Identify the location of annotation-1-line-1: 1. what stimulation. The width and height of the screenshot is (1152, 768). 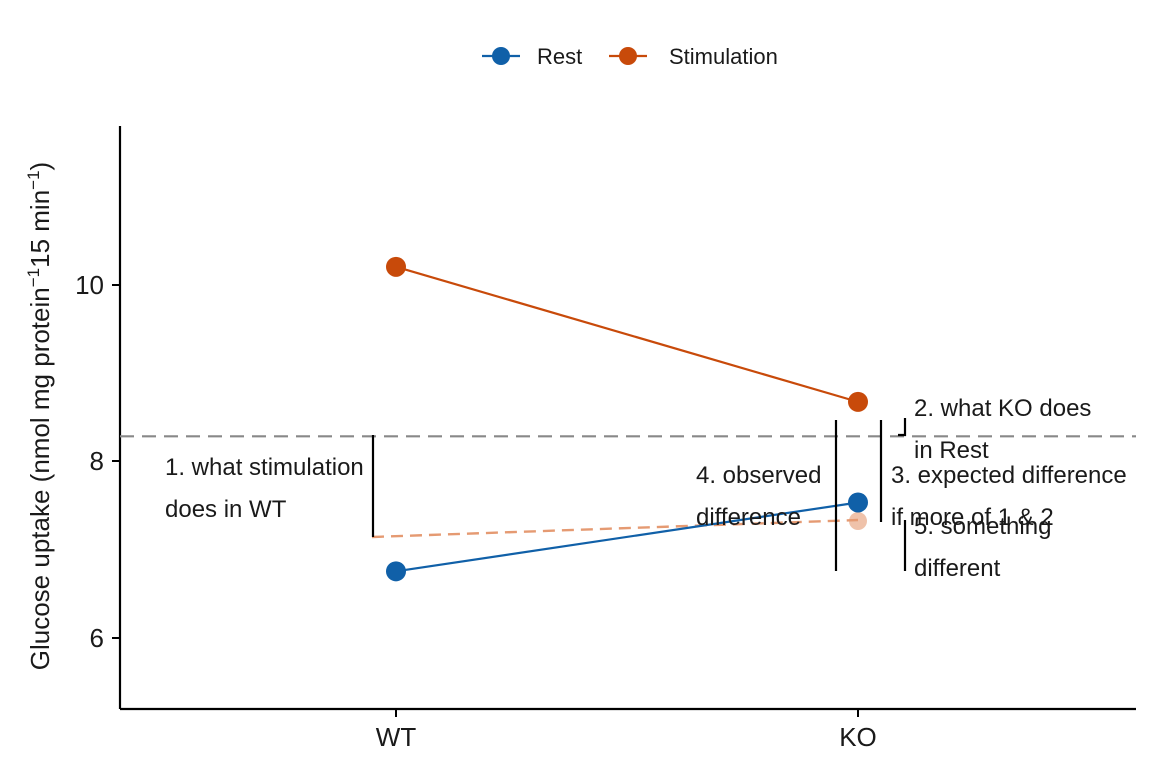
(264, 467).